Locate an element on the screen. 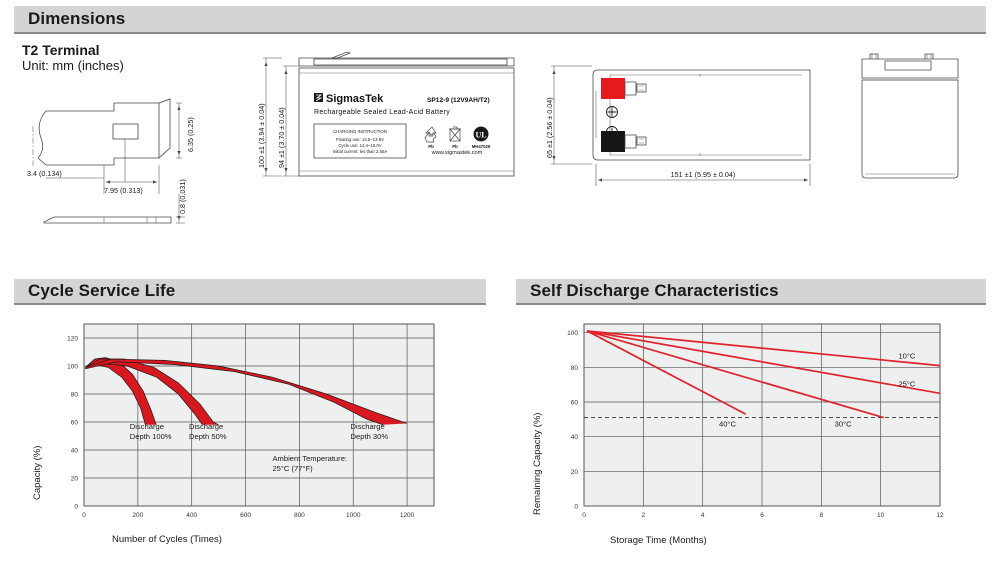 This screenshot has width=1000, height=578. cycle-annotation: 25°C (77°F) is located at coordinates (292, 468).